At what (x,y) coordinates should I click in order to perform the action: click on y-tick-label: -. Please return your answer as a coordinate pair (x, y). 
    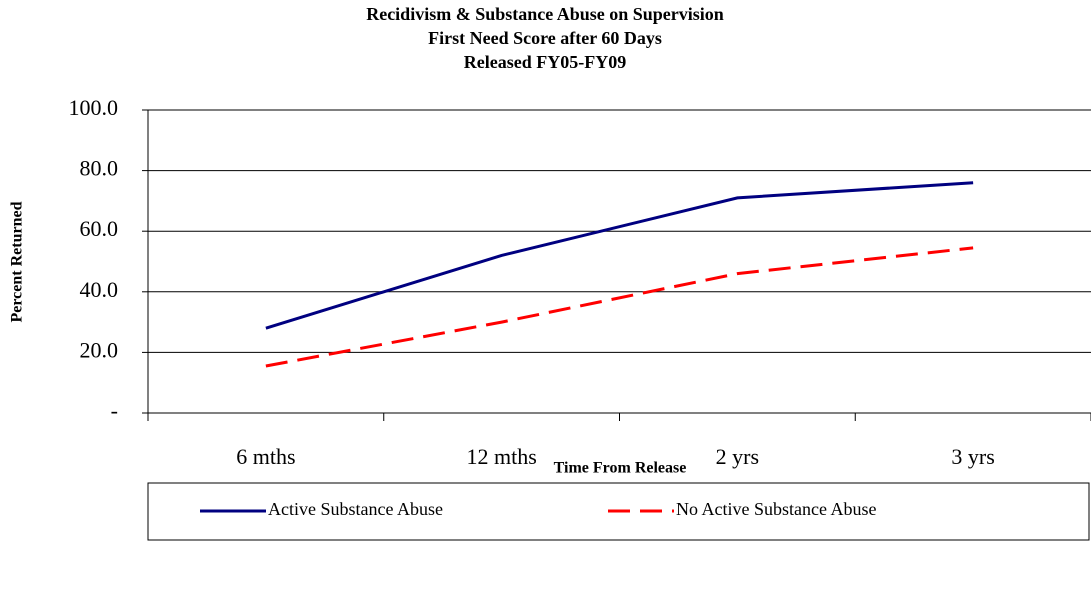
    Looking at the image, I should click on (114, 410).